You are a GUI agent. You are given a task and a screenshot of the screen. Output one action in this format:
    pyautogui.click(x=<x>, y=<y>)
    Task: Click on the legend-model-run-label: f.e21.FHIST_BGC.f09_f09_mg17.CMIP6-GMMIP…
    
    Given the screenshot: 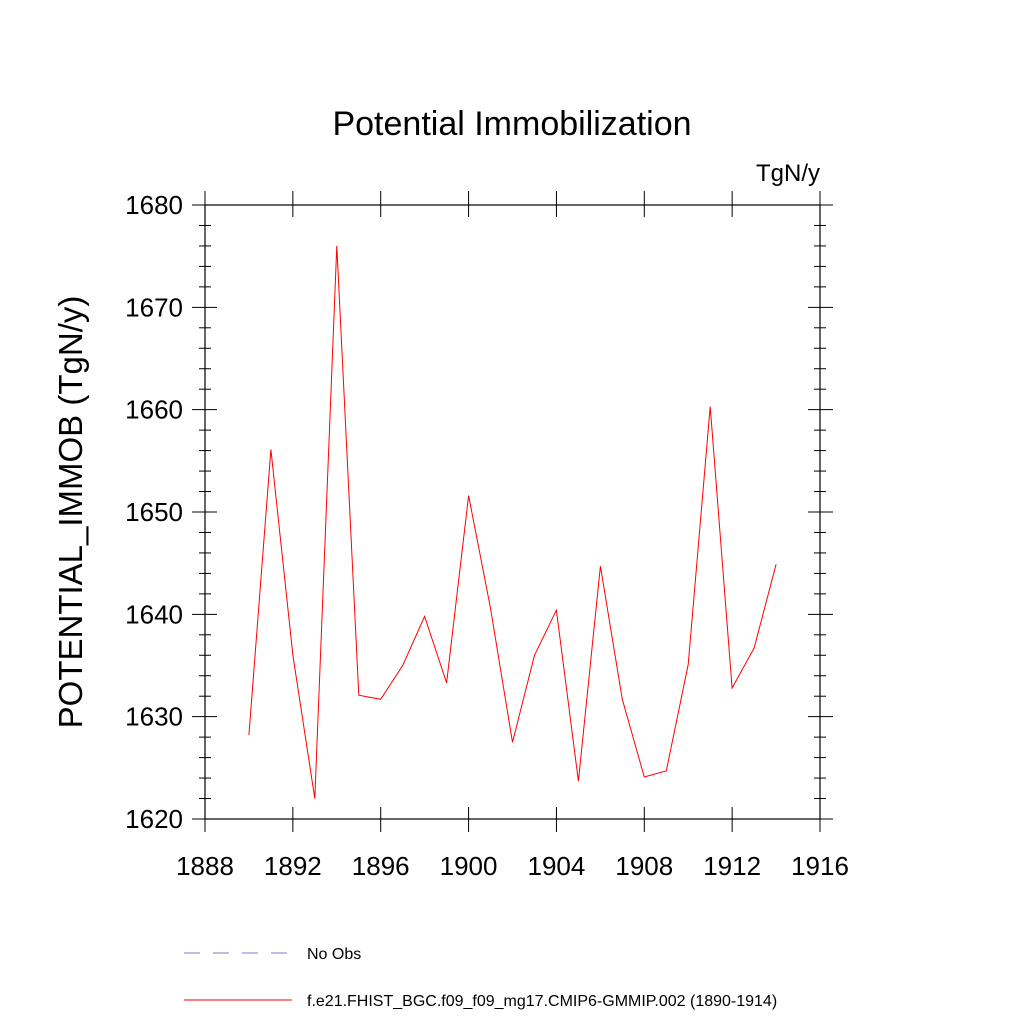 What is the action you would take?
    pyautogui.click(x=542, y=1001)
    